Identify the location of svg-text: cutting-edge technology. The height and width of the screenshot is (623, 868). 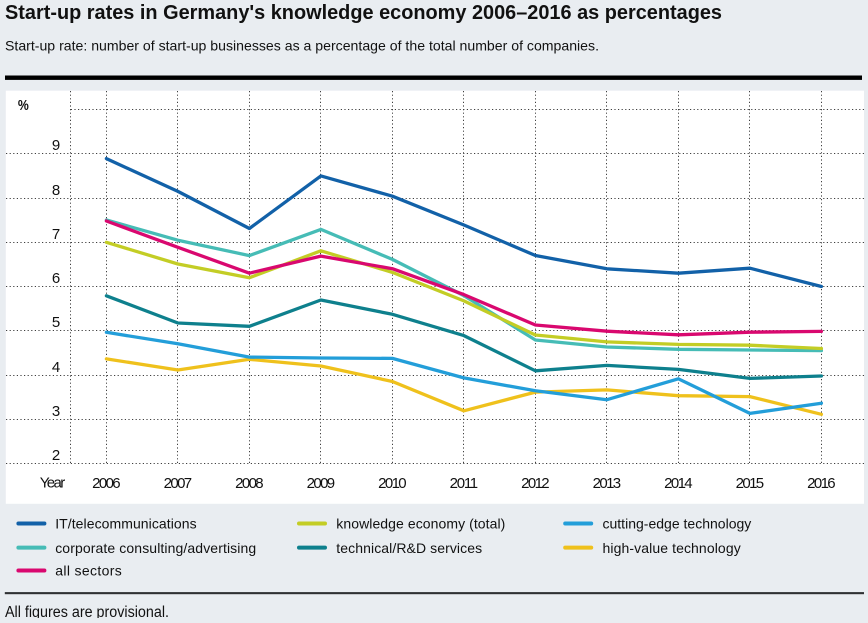
(677, 523).